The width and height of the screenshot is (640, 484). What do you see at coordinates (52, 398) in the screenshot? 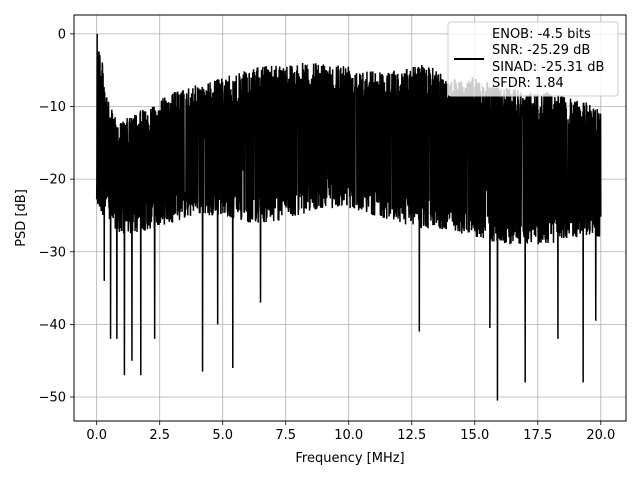
I see `y-tick-label: −50` at bounding box center [52, 398].